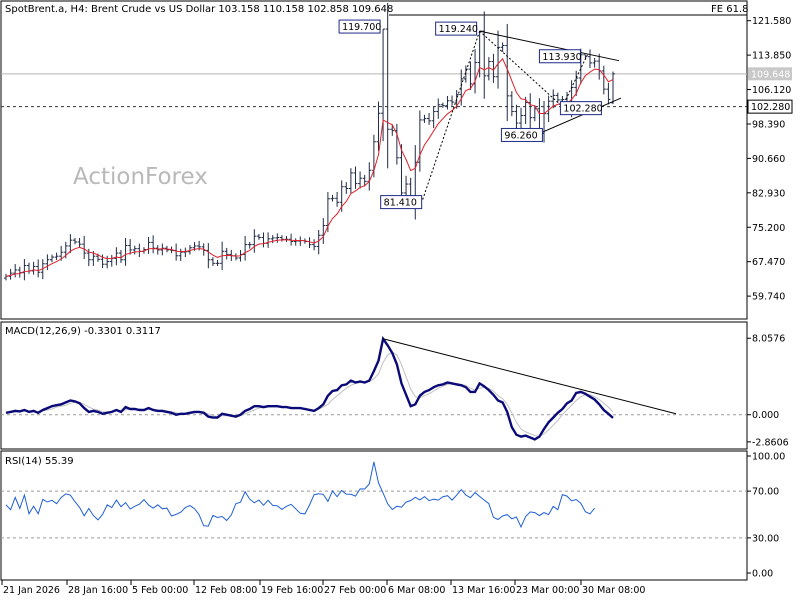 This screenshot has height=600, width=800. I want to click on time-tick-label: 27 Feb 00:00, so click(355, 590).